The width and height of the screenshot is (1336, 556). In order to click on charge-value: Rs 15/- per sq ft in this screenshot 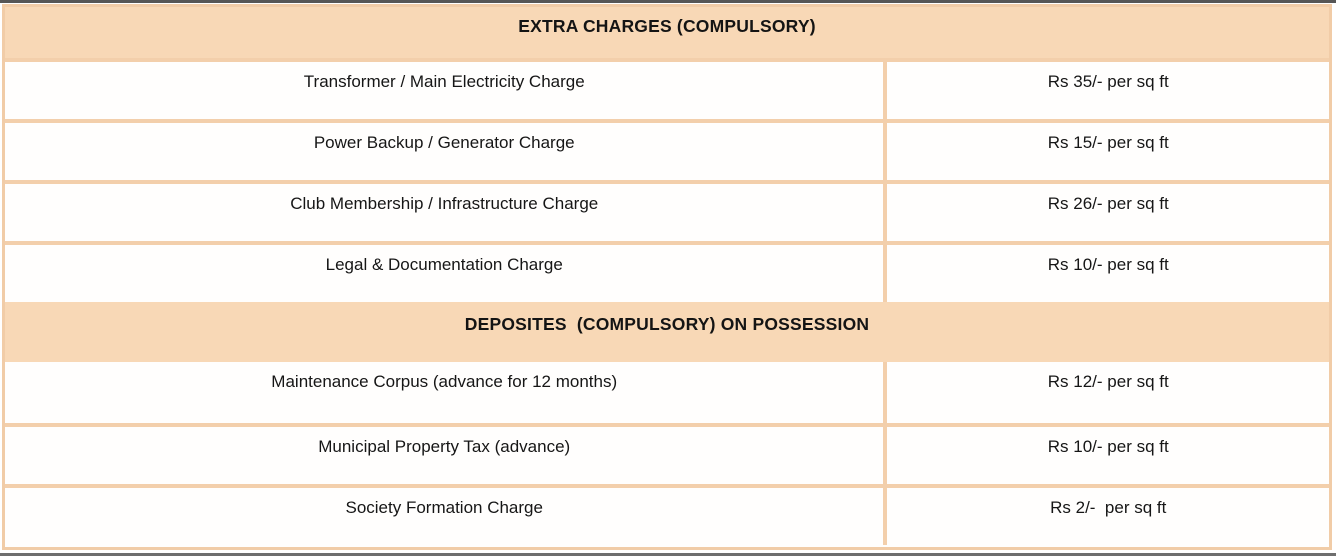, I will do `click(1108, 142)`.